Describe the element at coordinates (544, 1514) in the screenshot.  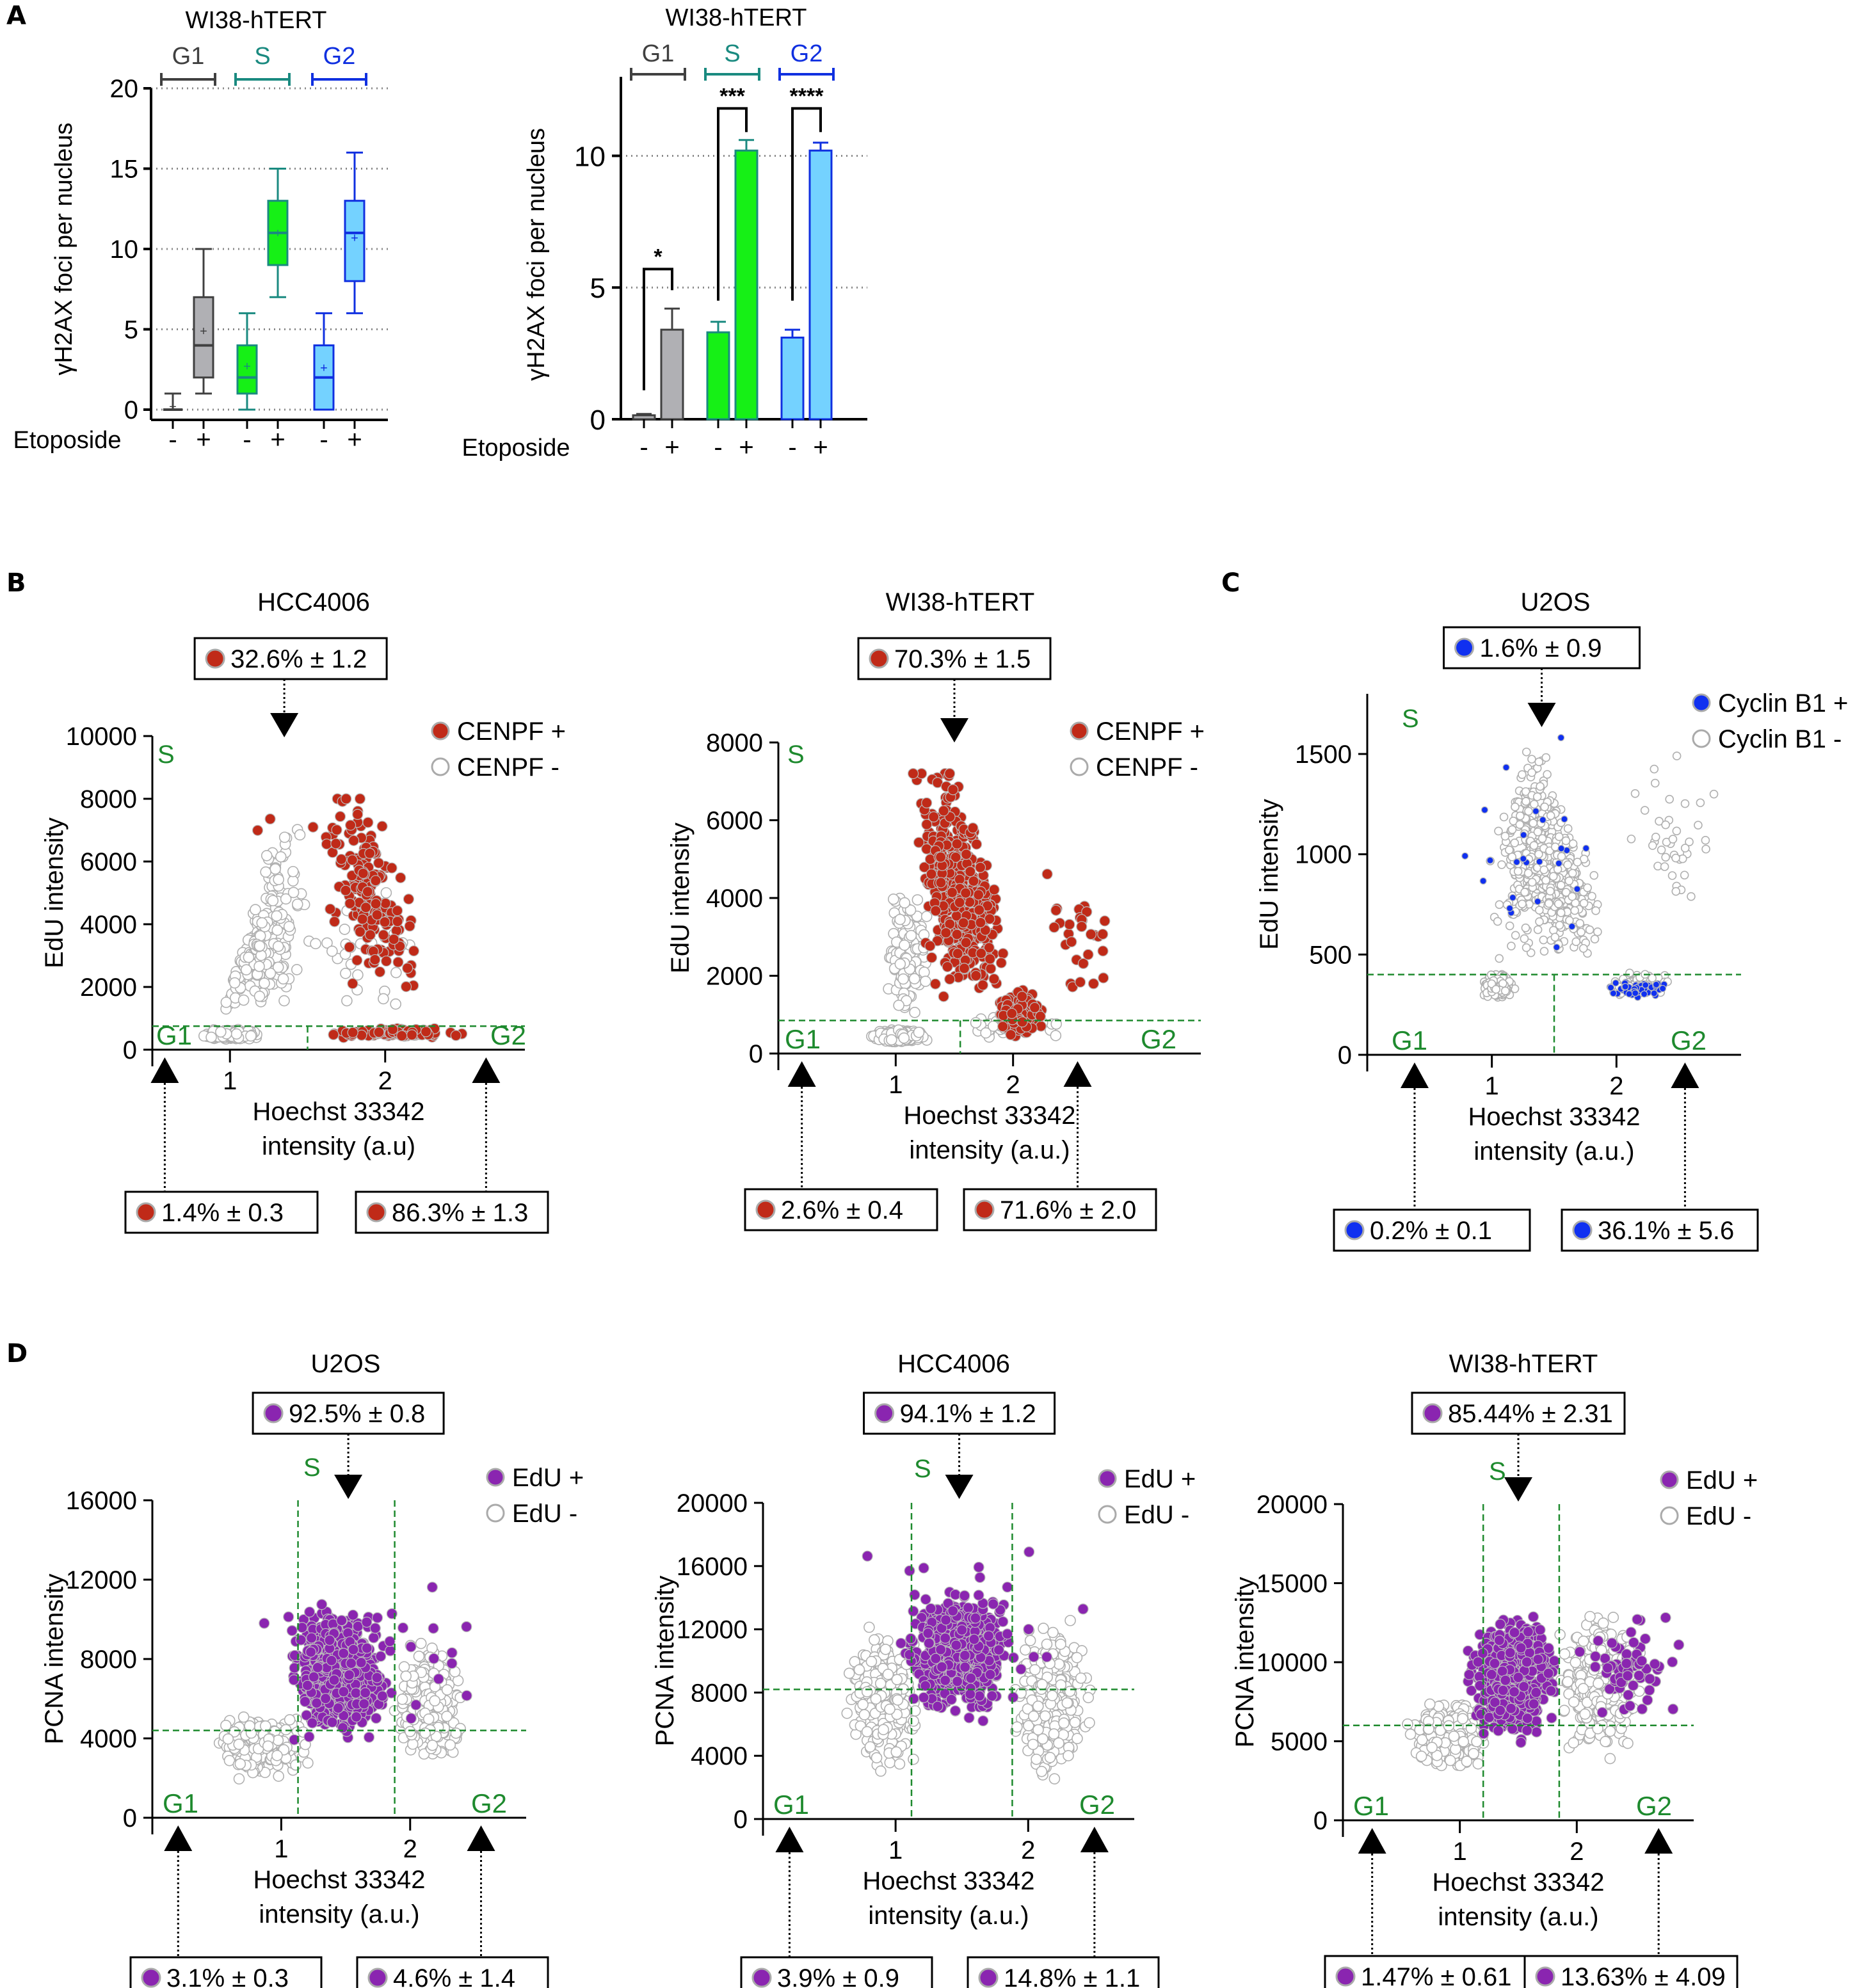
I see `legend-label: EdU -` at that location.